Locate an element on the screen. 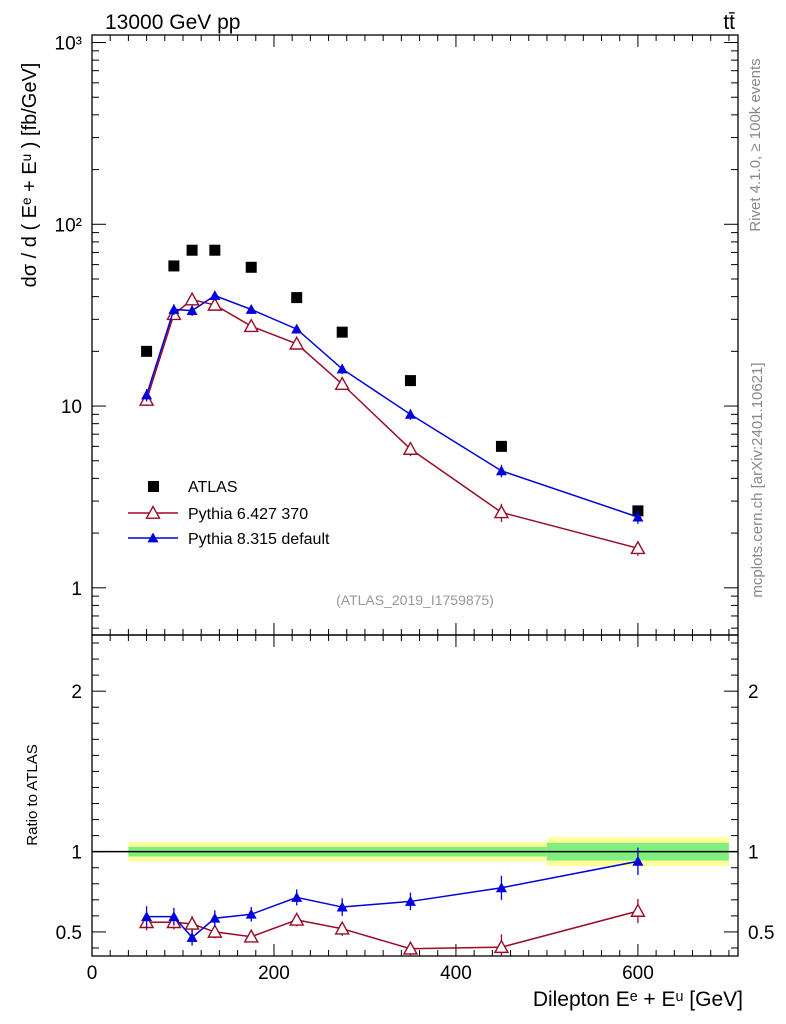 The height and width of the screenshot is (1024, 786). main-y-tick-label: 10² is located at coordinates (68, 225).